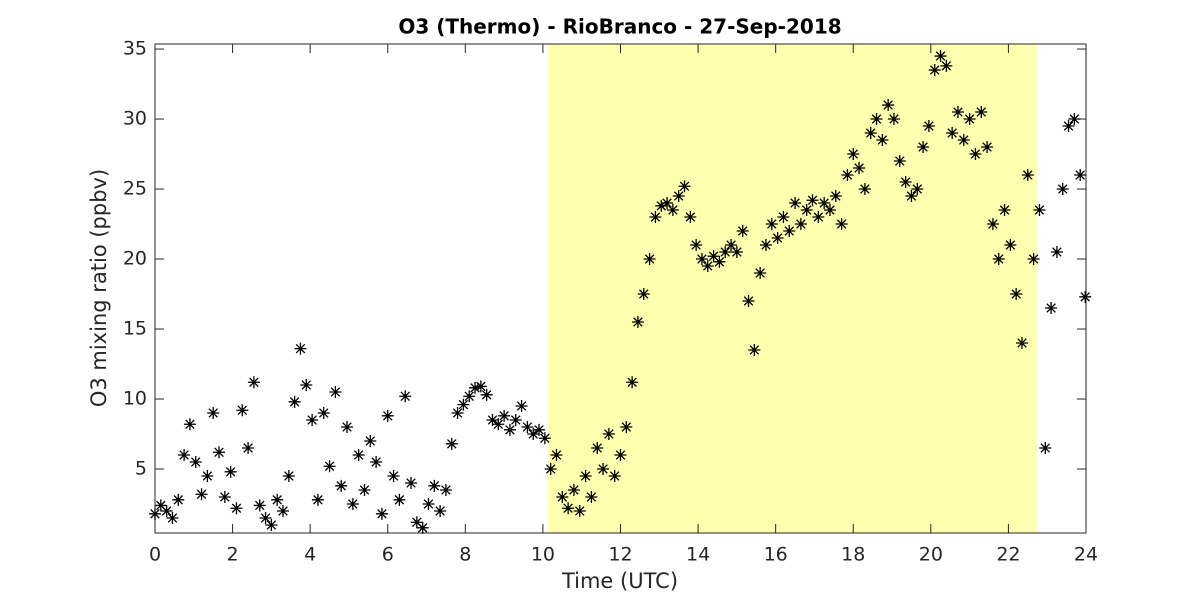 Image resolution: width=1200 pixels, height=600 pixels. Describe the element at coordinates (135, 259) in the screenshot. I see `y-tick-label: 20` at that location.